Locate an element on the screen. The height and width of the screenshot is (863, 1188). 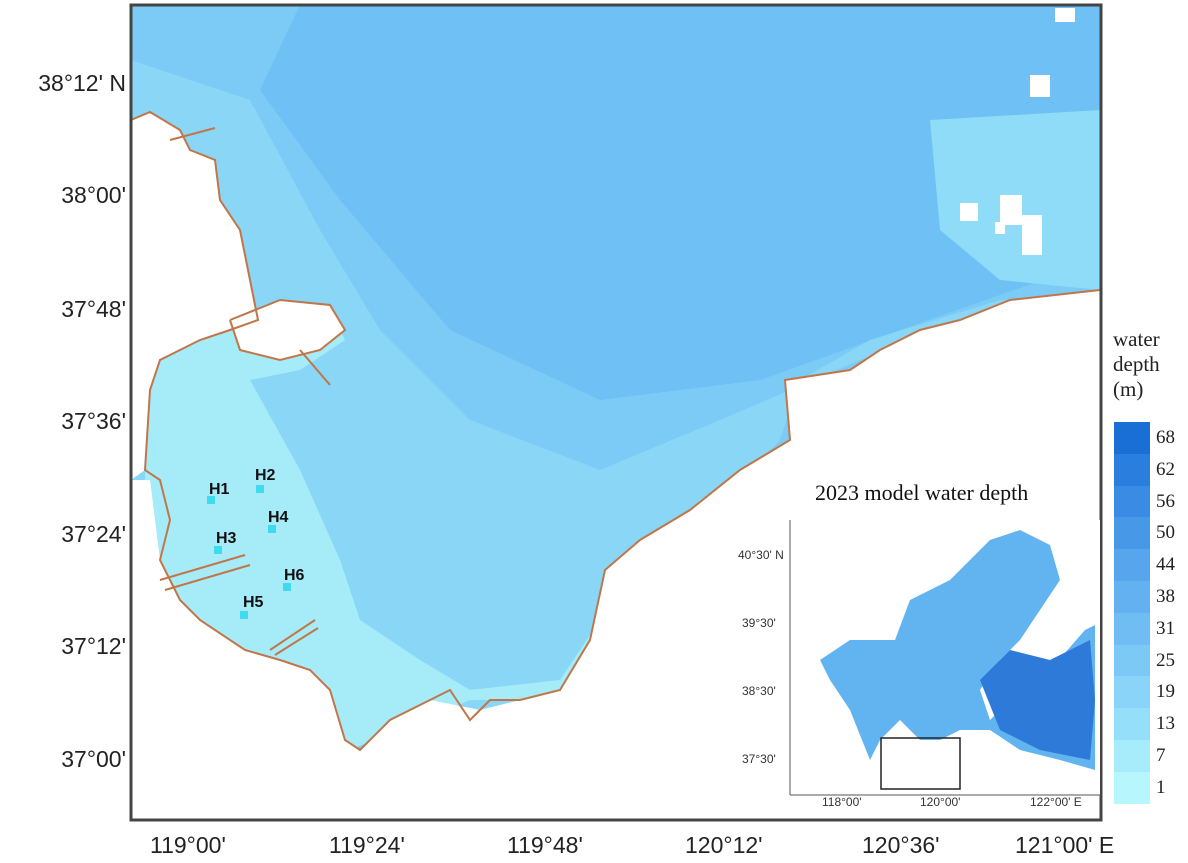
land-peninsula is located at coordinates (287, 330).